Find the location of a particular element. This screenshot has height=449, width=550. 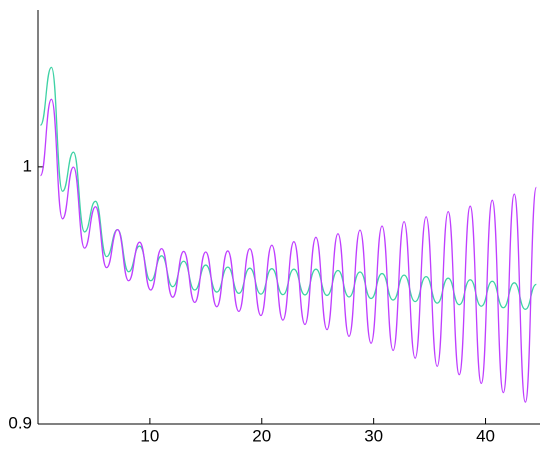

y-tick-label: 0.9 is located at coordinates (20, 422).